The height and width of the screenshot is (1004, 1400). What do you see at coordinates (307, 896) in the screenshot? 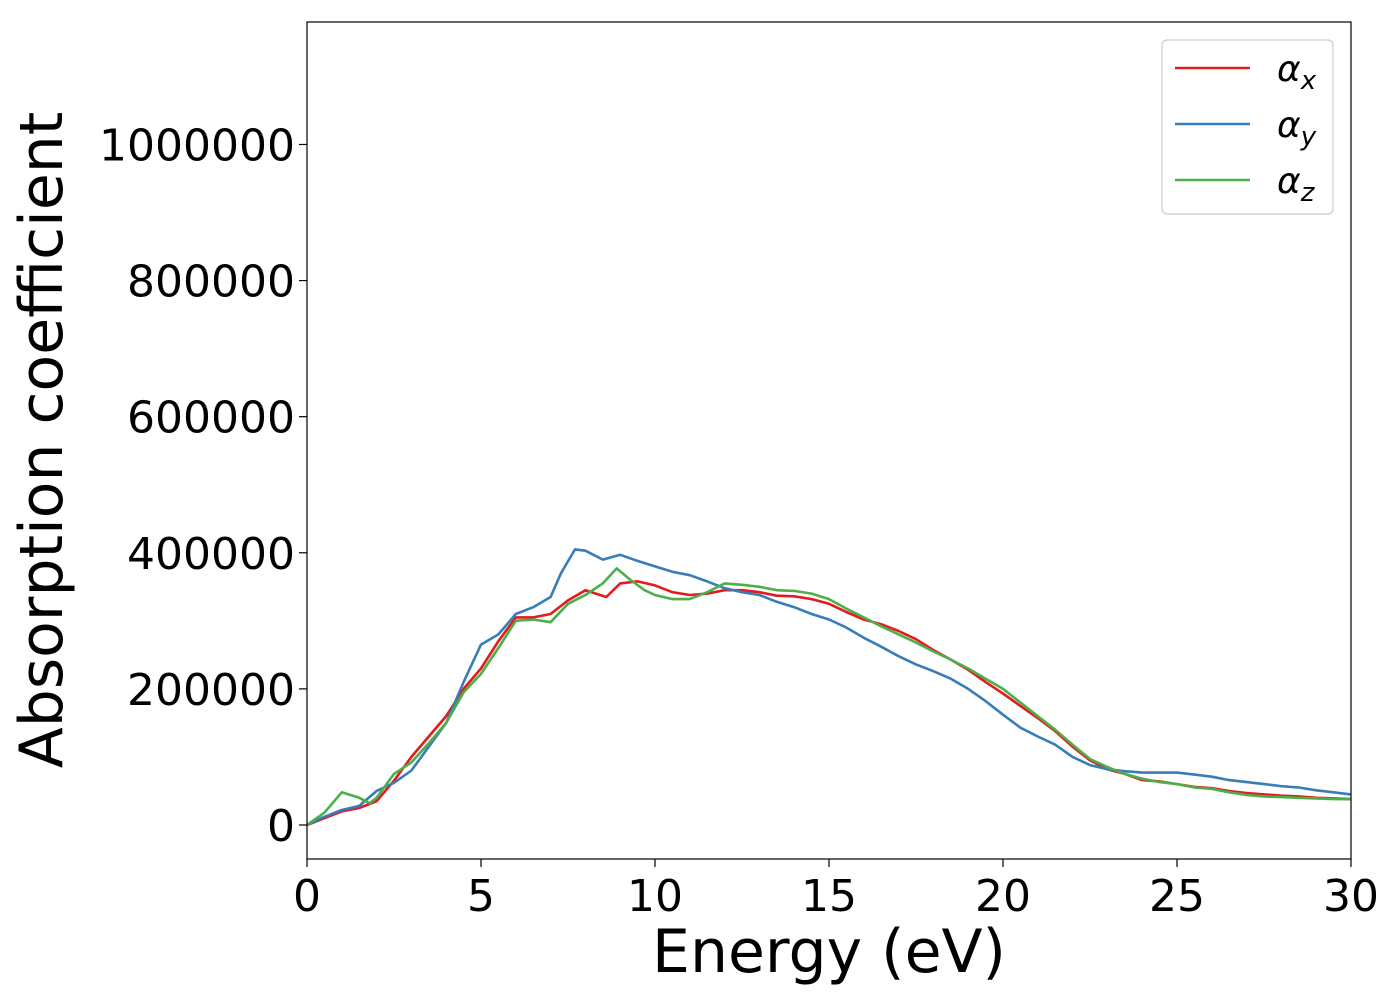
I see `x-tick-label: 0` at bounding box center [307, 896].